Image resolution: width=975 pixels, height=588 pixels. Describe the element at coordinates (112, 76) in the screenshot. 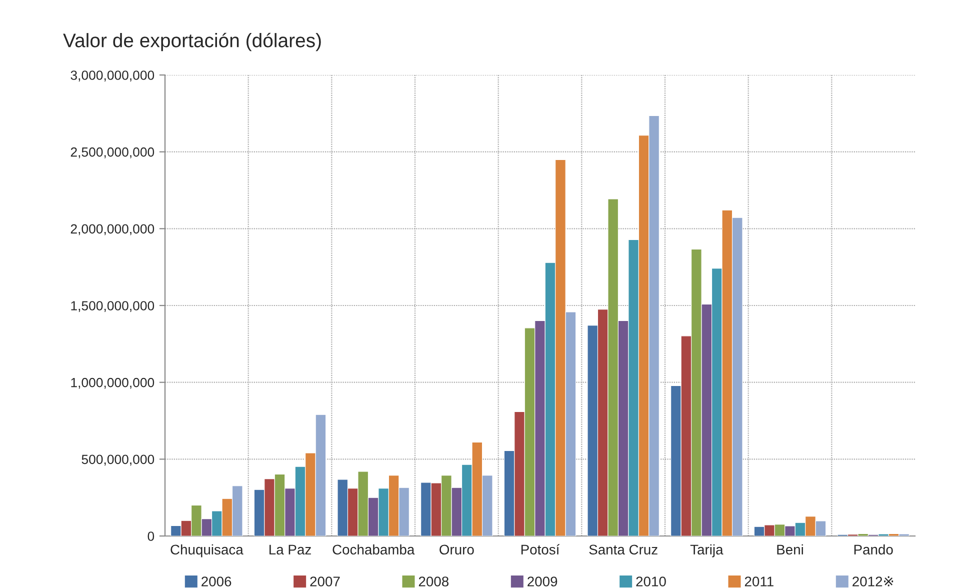

I see `y-tick-label: 3,000,000,000` at that location.